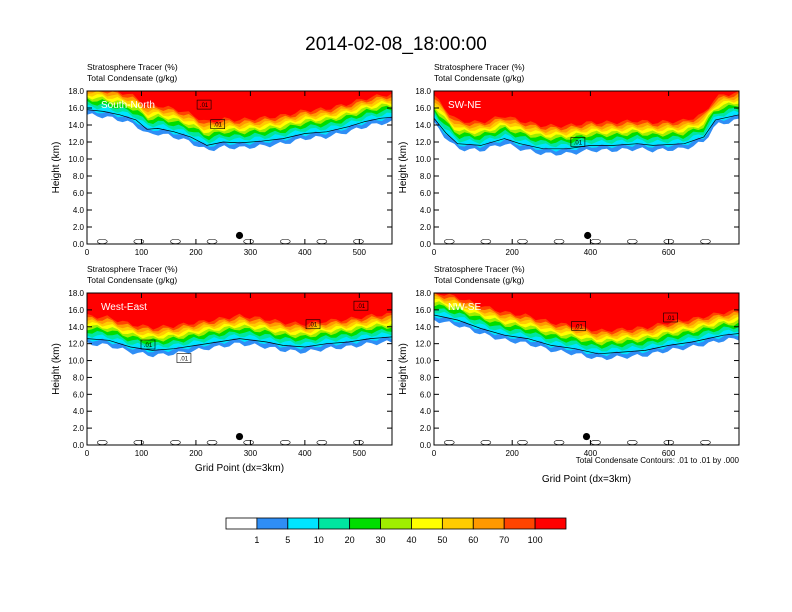  Describe the element at coordinates (319, 540) in the screenshot. I see `colorbar-label: 10` at that location.